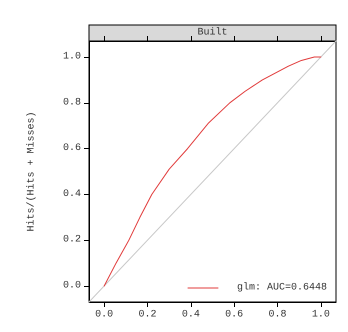  What do you see at coordinates (32, 171) in the screenshot?
I see `y-axis-title: Hits/(Hits + Misses)` at bounding box center [32, 171].